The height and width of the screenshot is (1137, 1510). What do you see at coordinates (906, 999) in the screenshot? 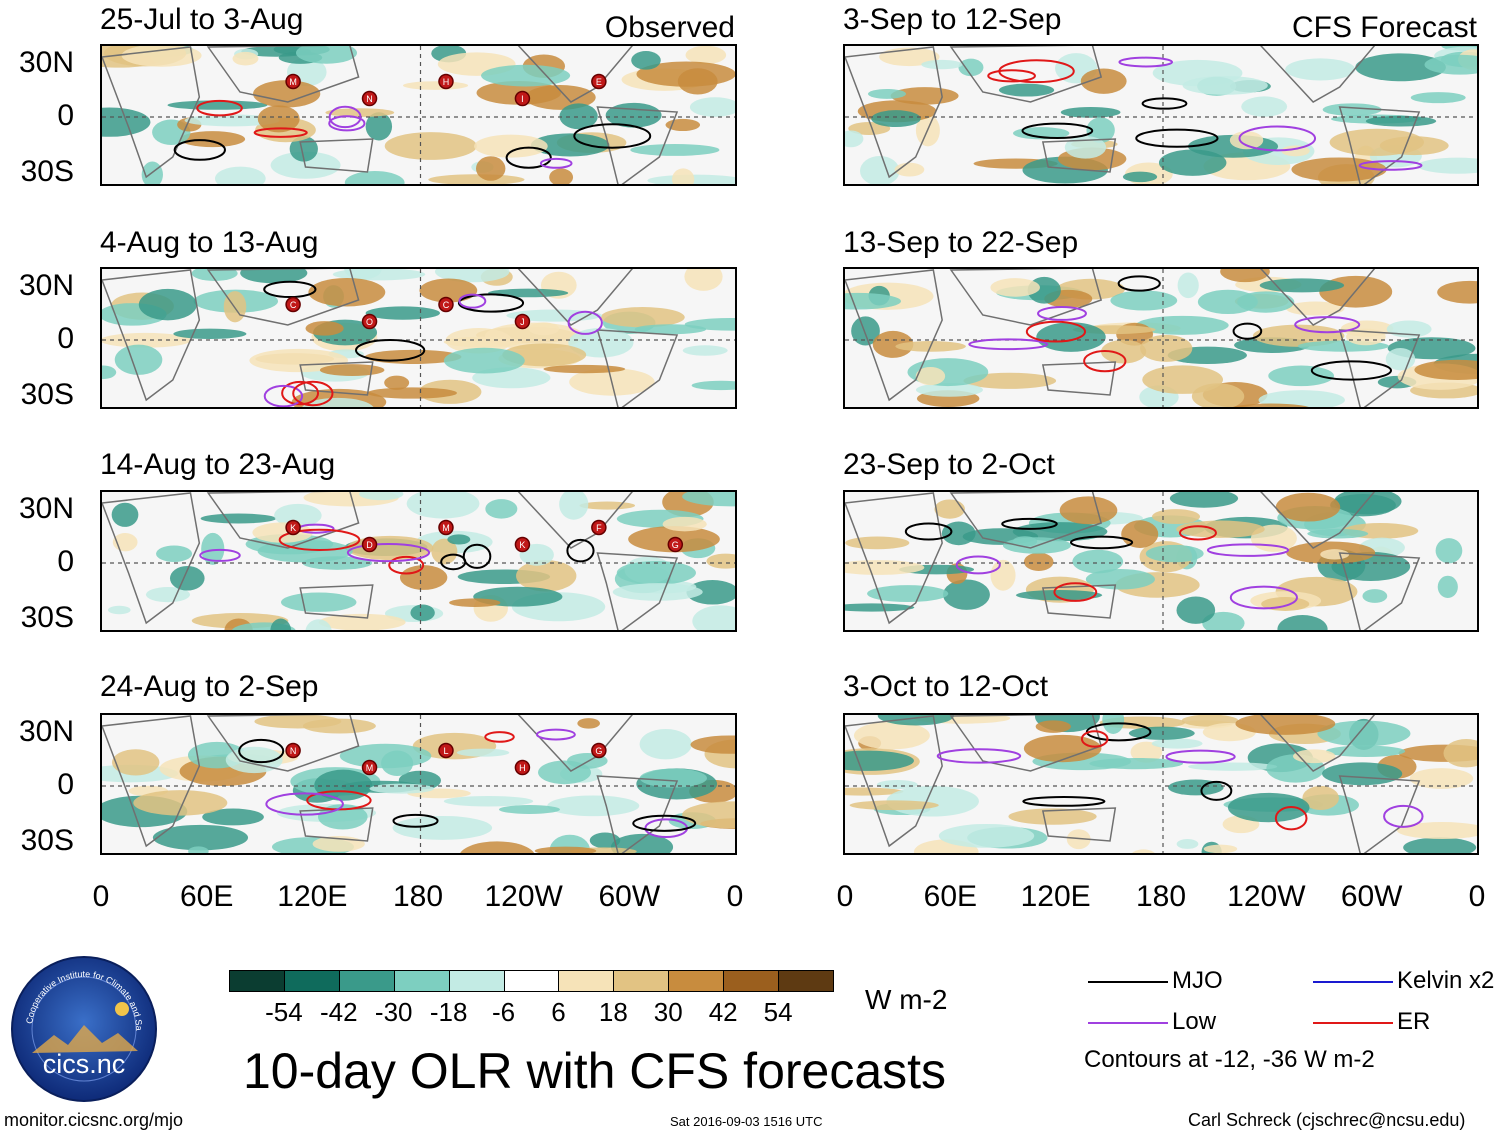
I see `colorbar-units: W m-2` at bounding box center [906, 999].